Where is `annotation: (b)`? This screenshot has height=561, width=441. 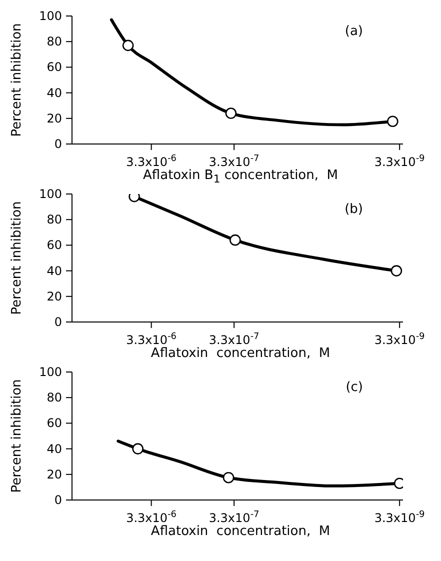 annotation: (b) is located at coordinates (353, 209).